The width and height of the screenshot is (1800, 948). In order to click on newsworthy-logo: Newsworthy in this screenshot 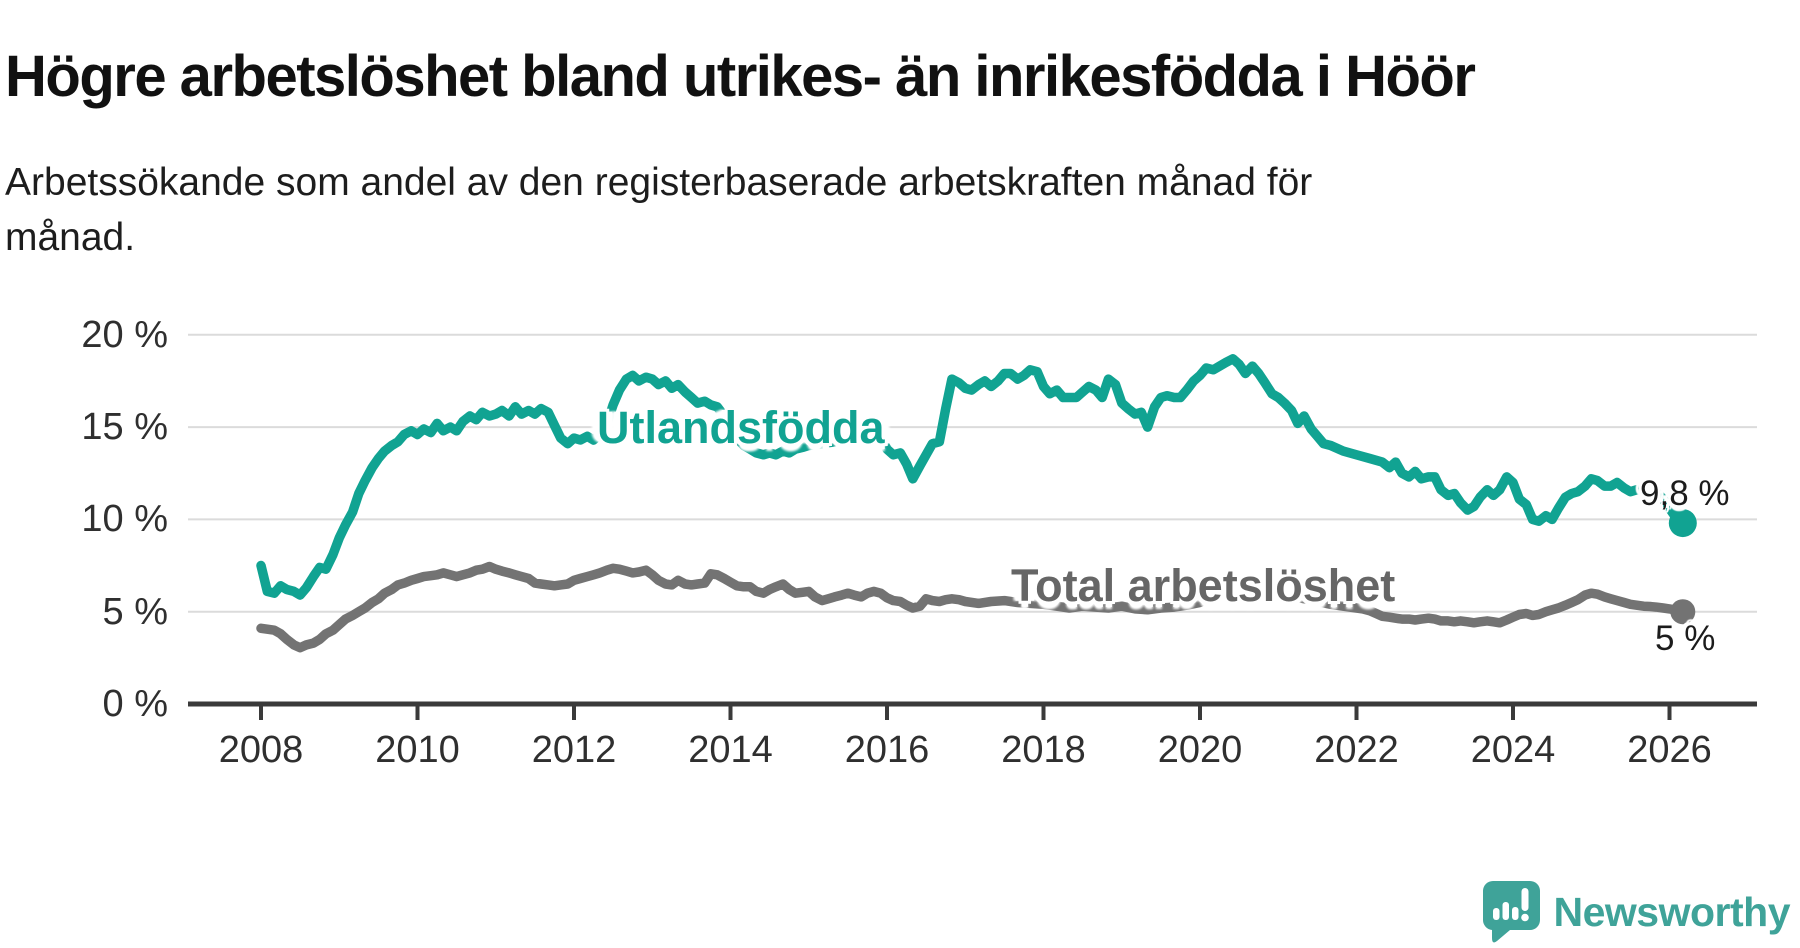, I will do `click(1636, 912)`.